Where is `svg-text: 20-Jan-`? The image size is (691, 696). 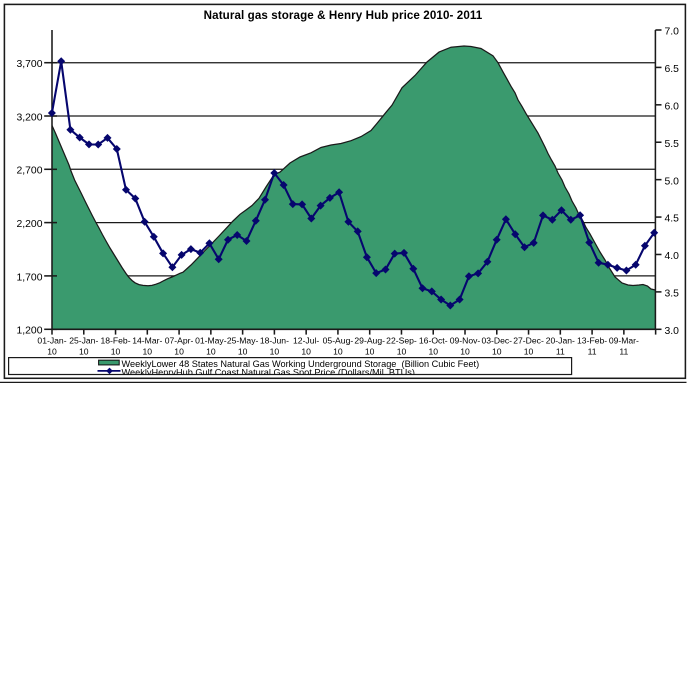 svg-text: 20-Jan- is located at coordinates (560, 341).